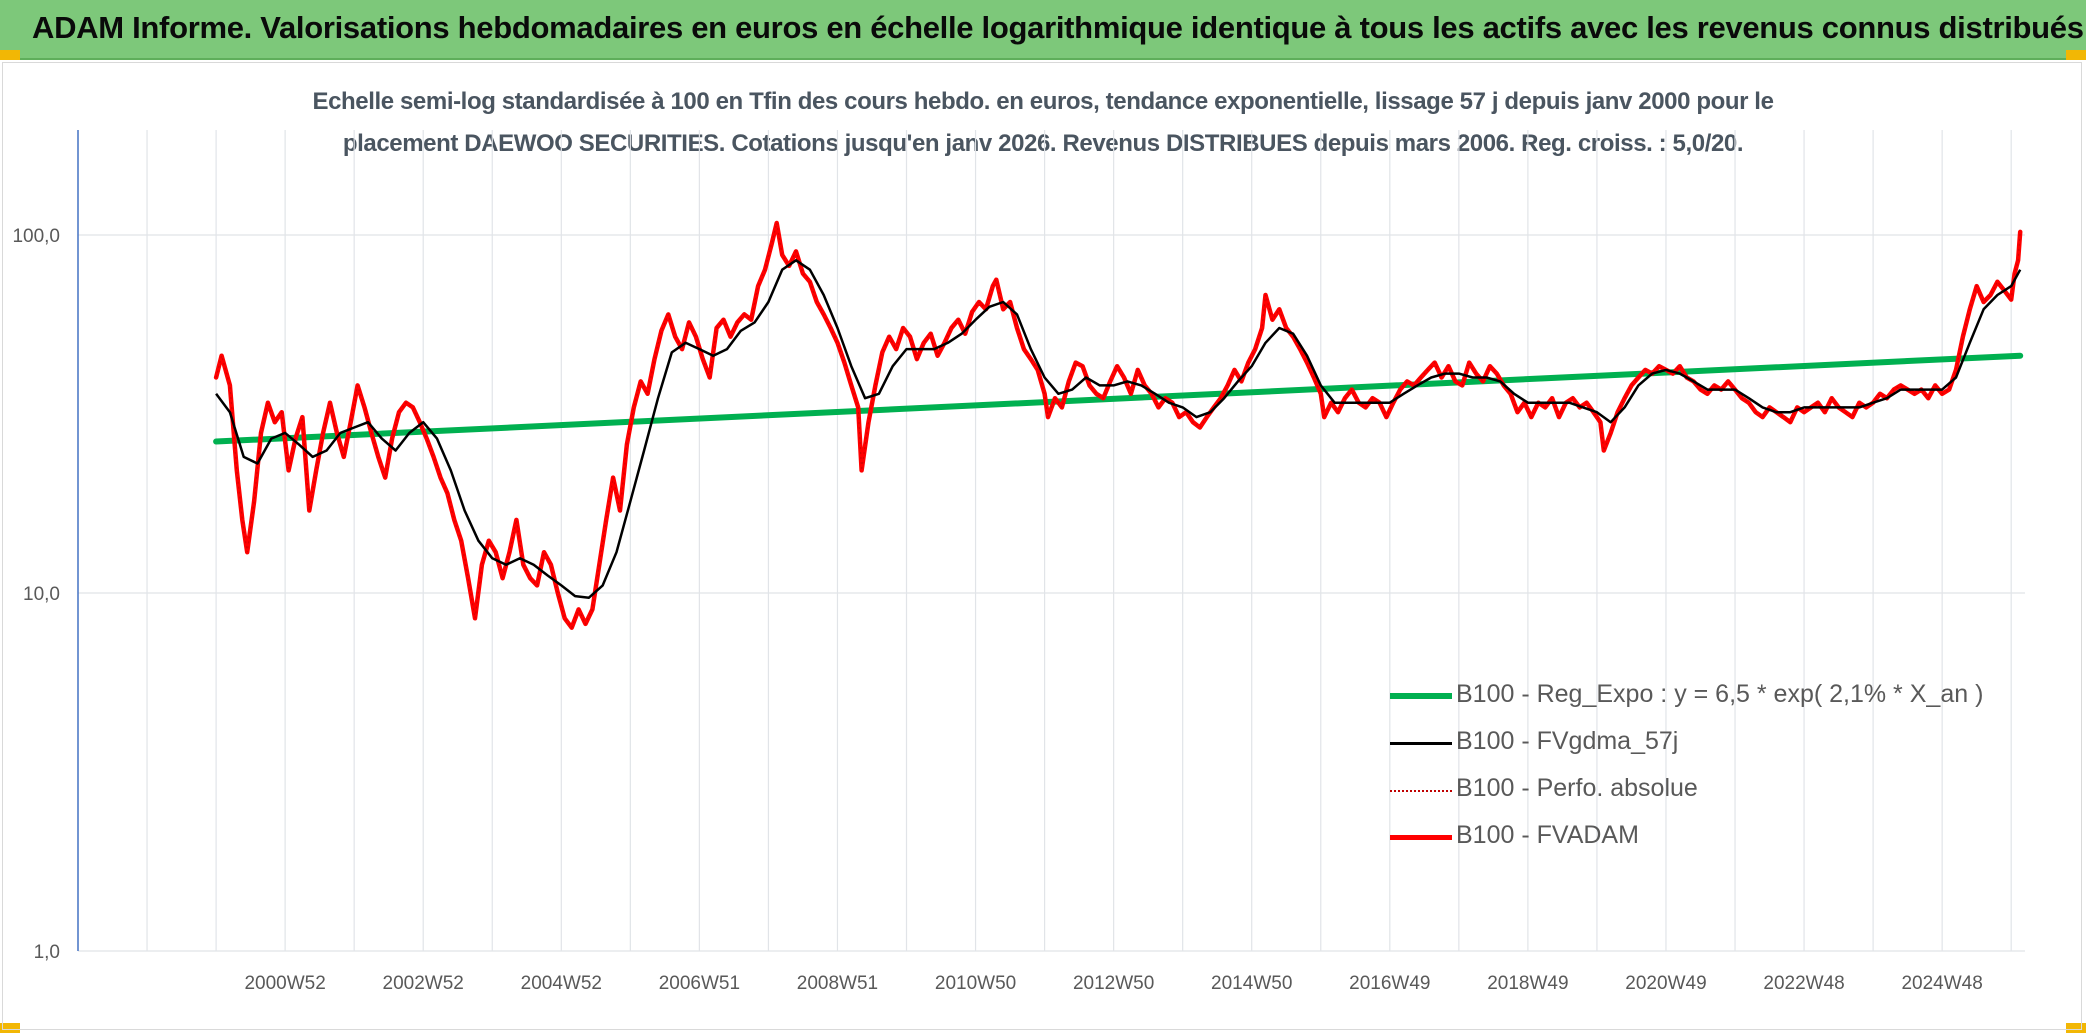 This screenshot has width=2086, height=1033. What do you see at coordinates (1421, 837) in the screenshot?
I see `legend-swatch-fvadam` at bounding box center [1421, 837].